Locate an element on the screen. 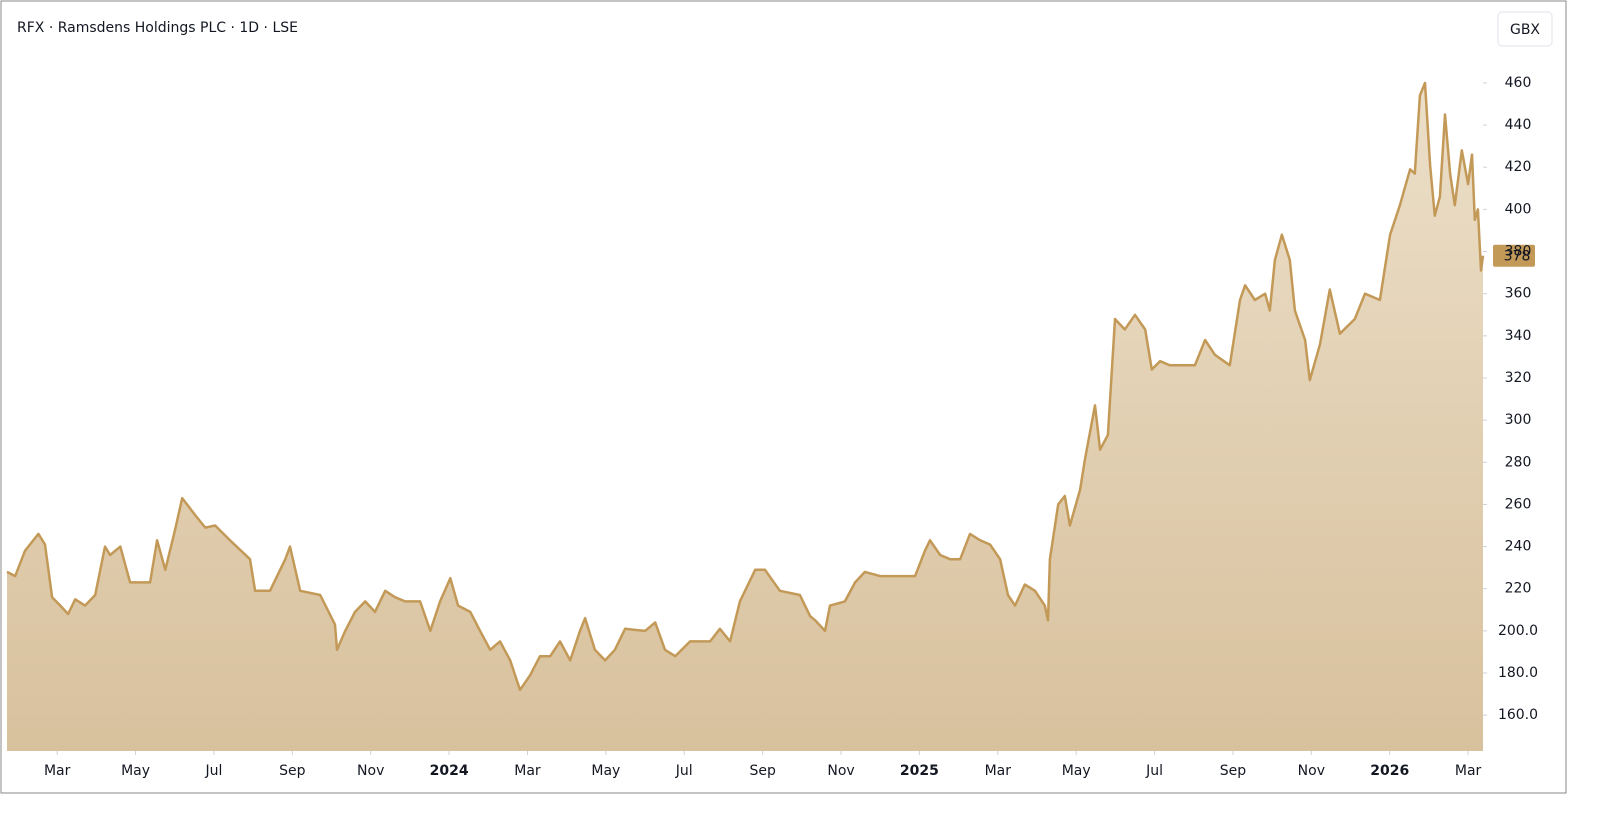  last-price-tag is located at coordinates (1514, 255).